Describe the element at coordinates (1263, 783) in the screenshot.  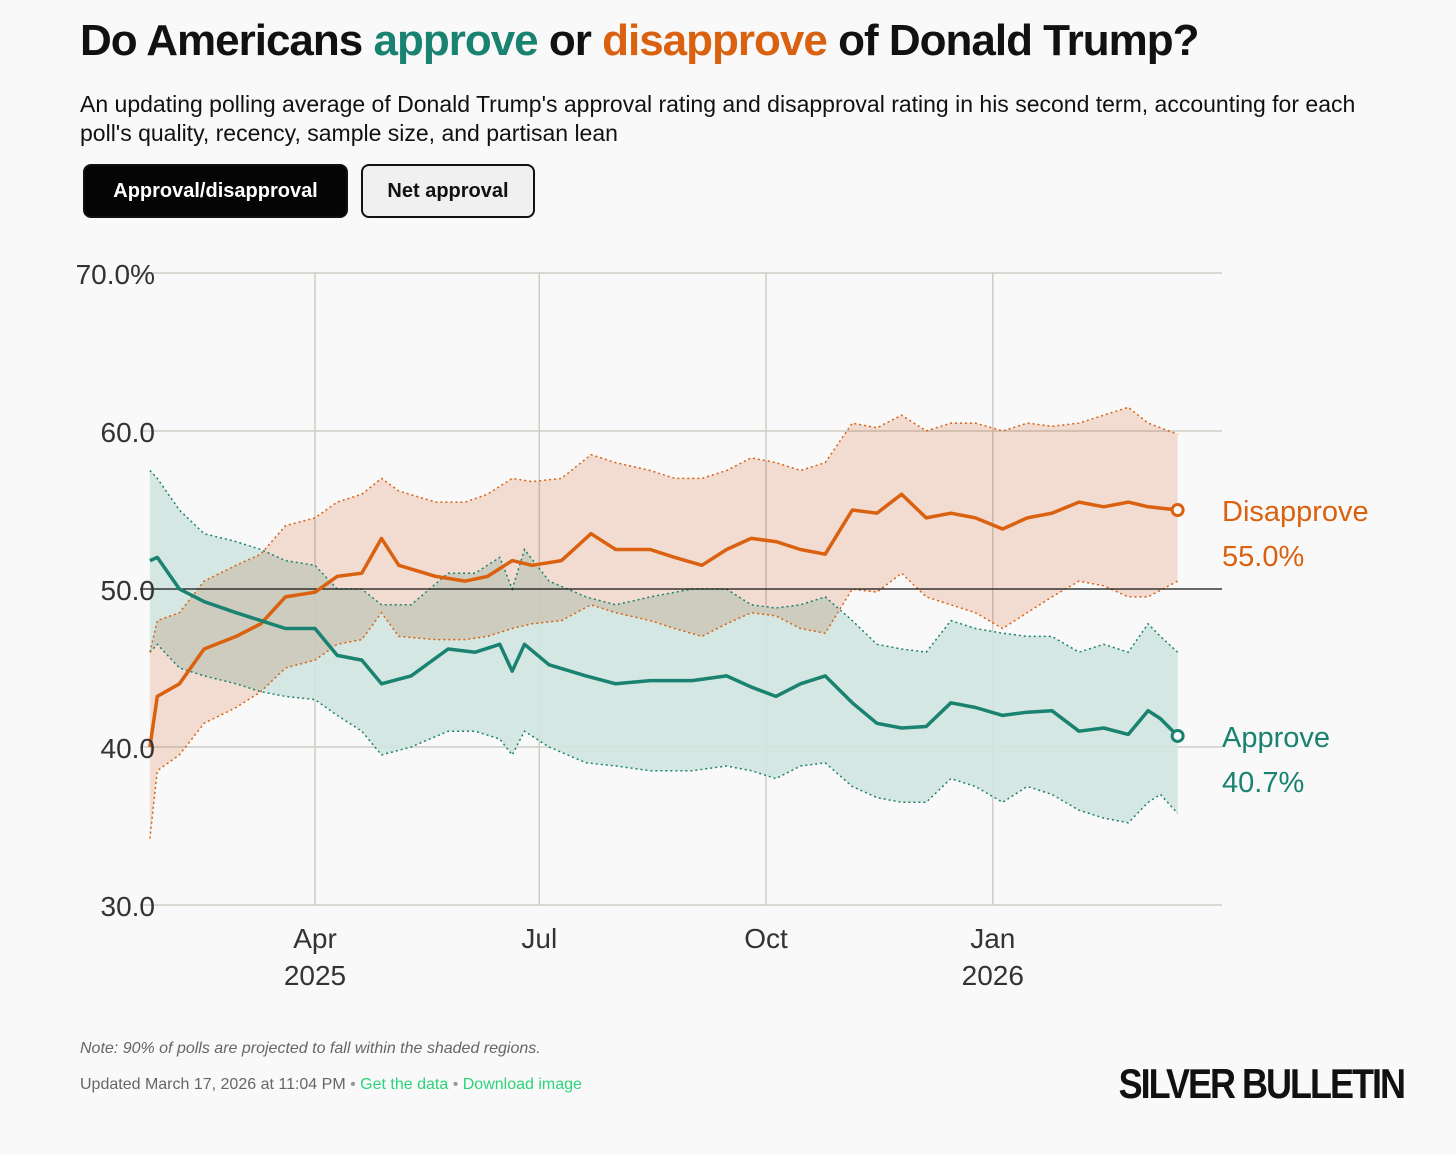
I see `approve-series-value: 40.7%` at that location.